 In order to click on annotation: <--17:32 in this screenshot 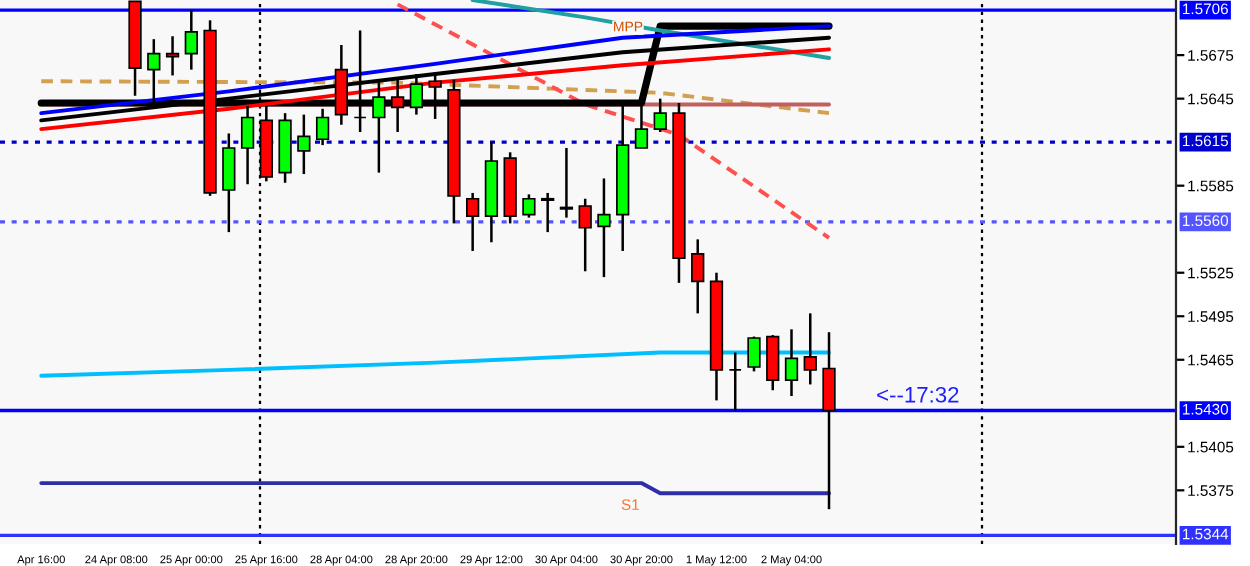, I will do `click(918, 394)`.